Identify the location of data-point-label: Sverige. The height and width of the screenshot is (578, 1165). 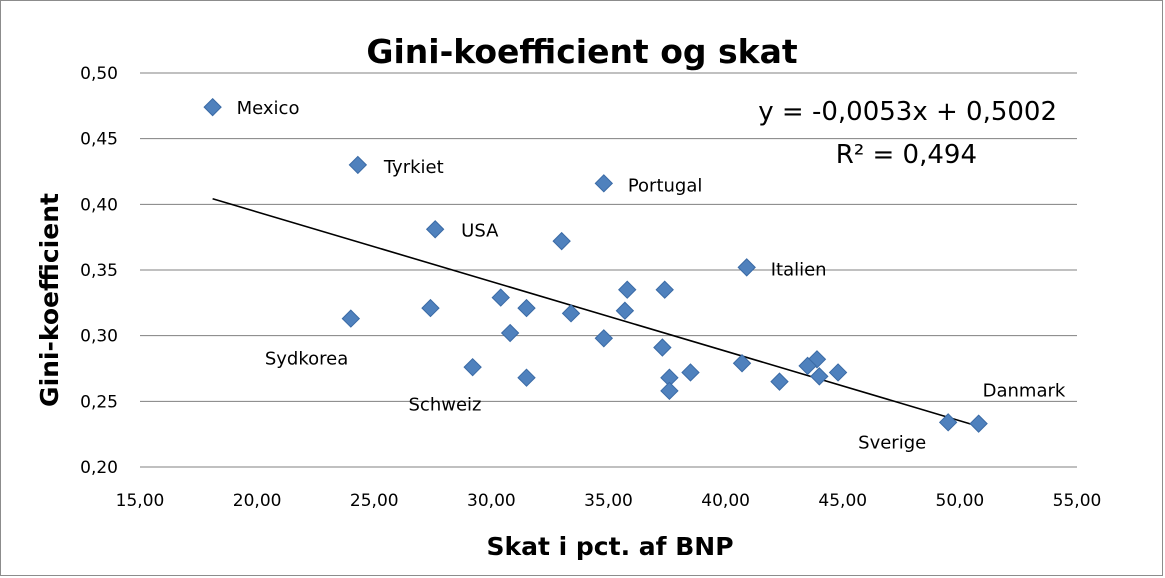
(892, 442).